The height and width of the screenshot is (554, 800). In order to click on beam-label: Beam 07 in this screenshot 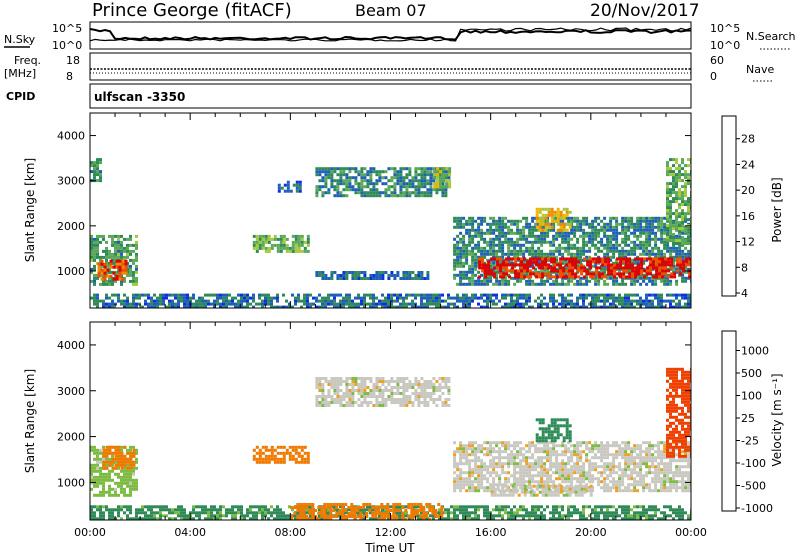, I will do `click(391, 10)`.